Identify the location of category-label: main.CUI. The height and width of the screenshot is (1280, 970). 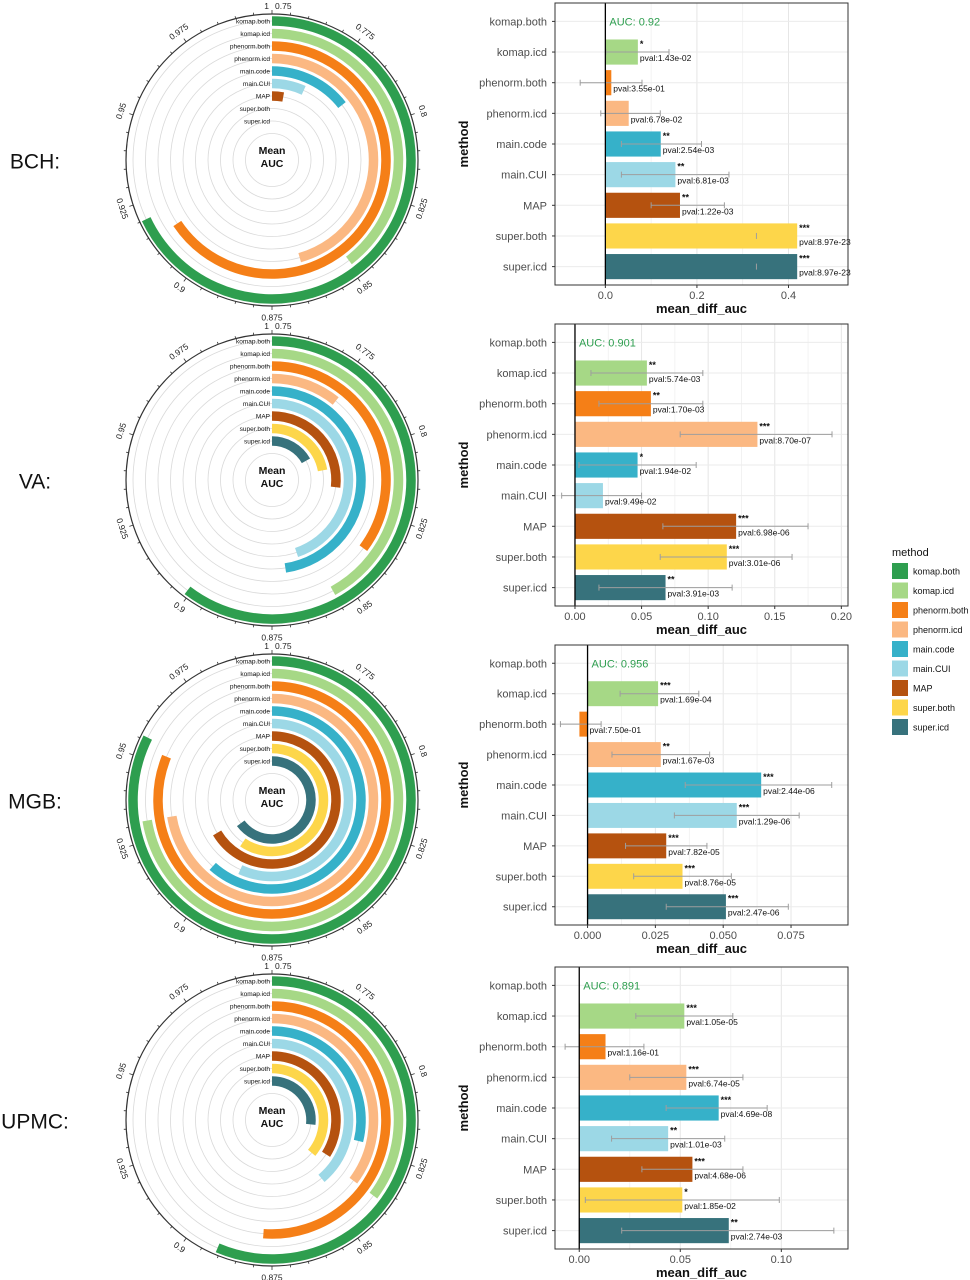
(524, 1140).